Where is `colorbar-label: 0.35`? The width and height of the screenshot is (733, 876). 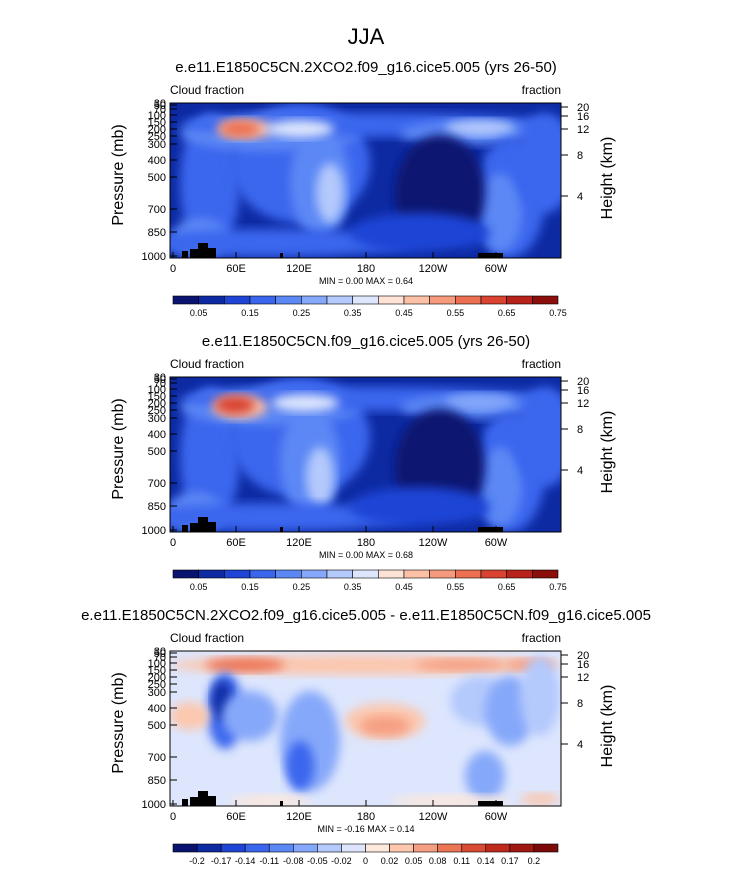 colorbar-label: 0.35 is located at coordinates (353, 313).